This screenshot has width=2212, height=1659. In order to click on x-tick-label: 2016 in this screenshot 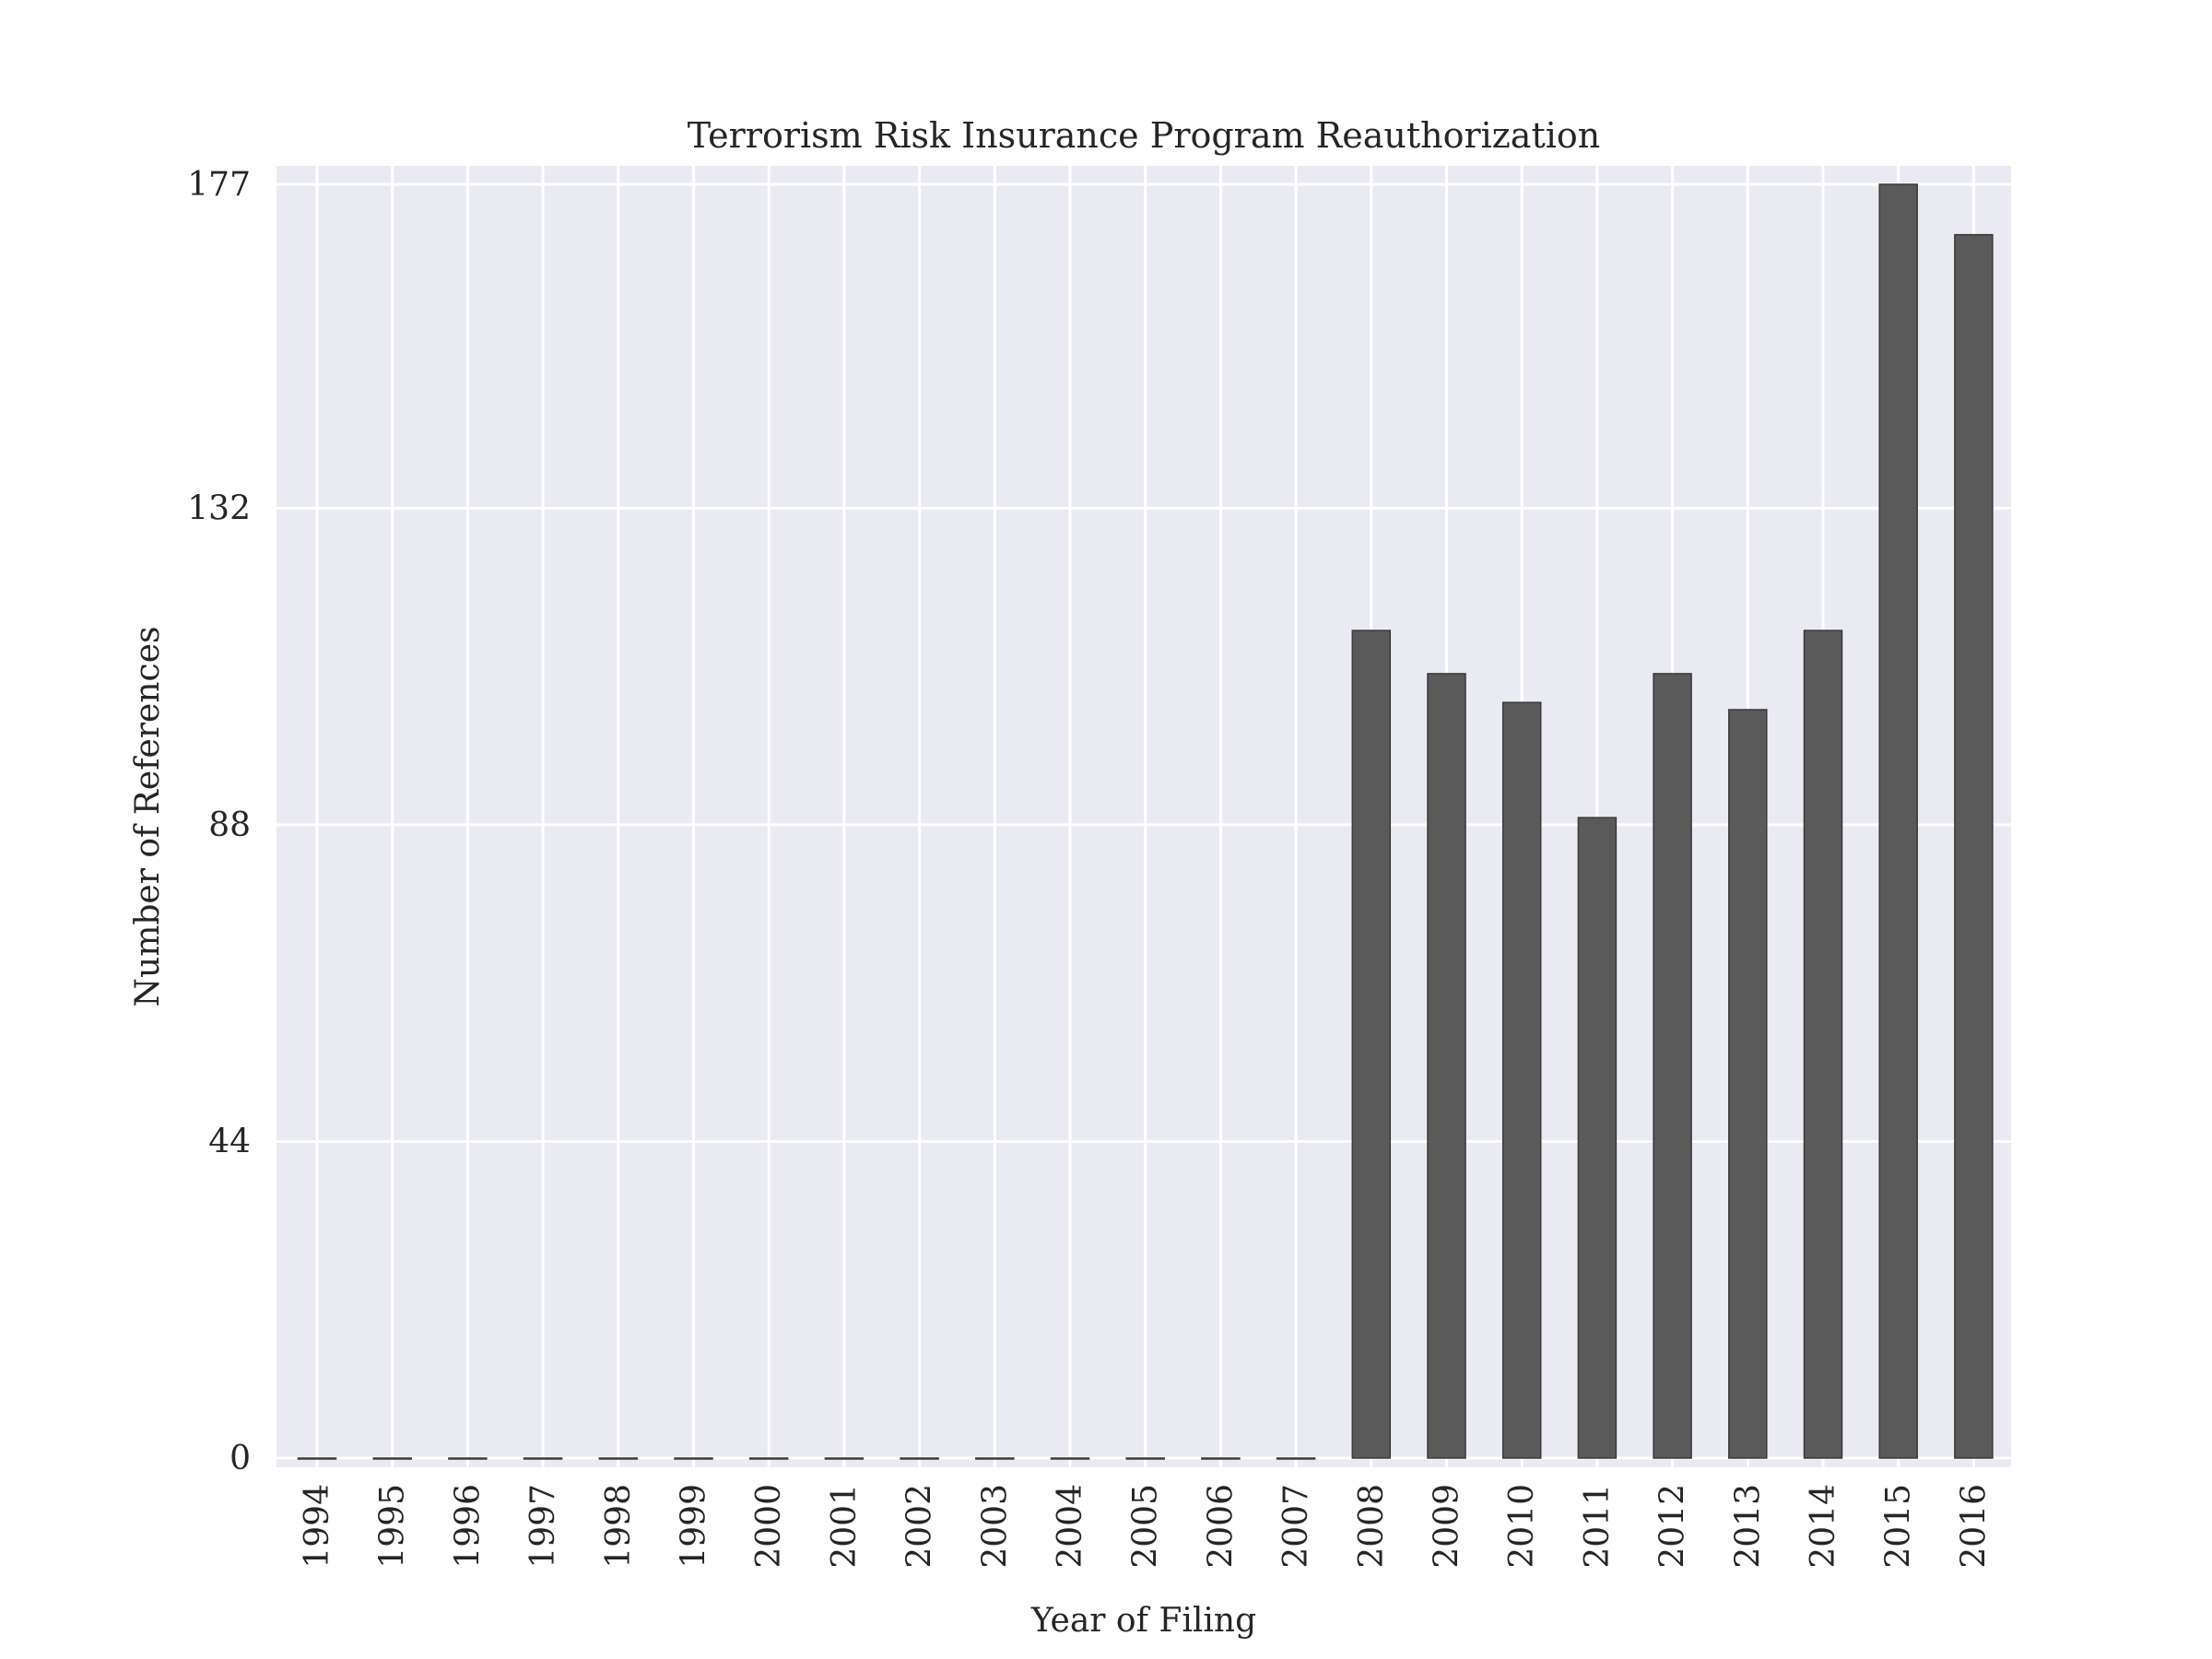, I will do `click(1974, 1526)`.